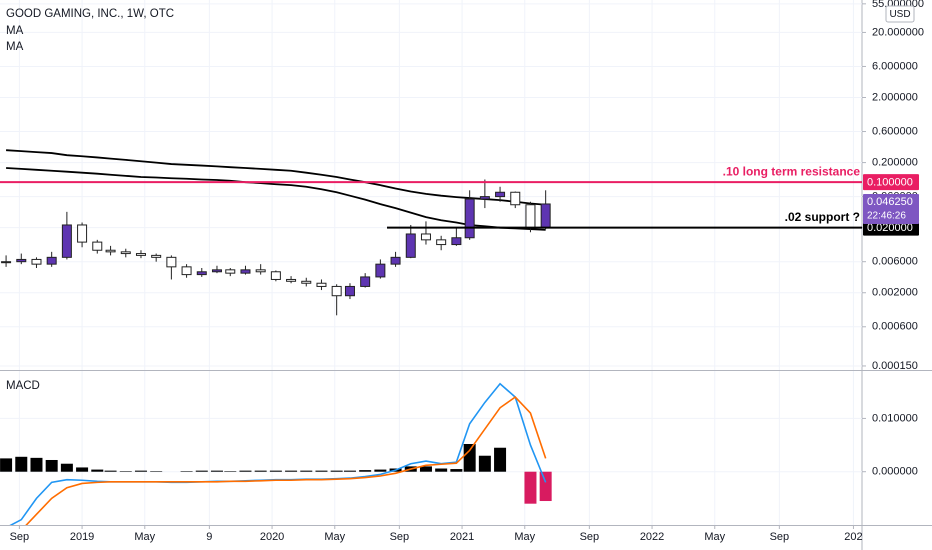 This screenshot has width=932, height=550. I want to click on price-label: 0.100000, so click(890, 183).